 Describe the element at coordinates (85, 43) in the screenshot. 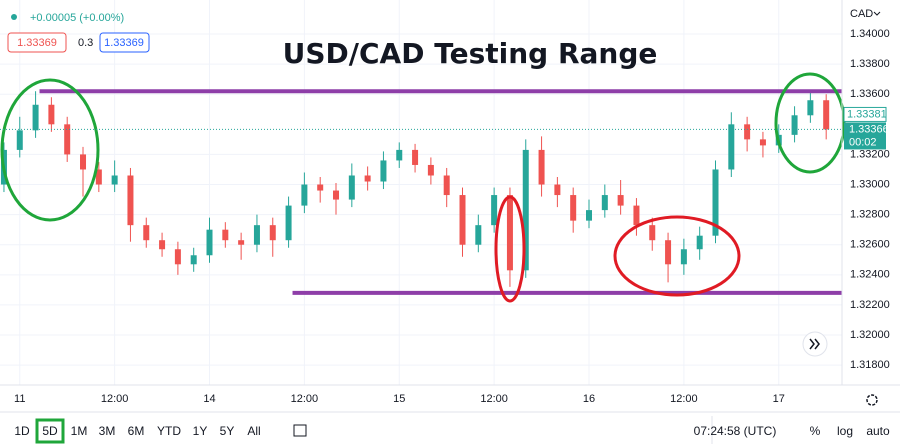

I see `spread: 0.3` at that location.